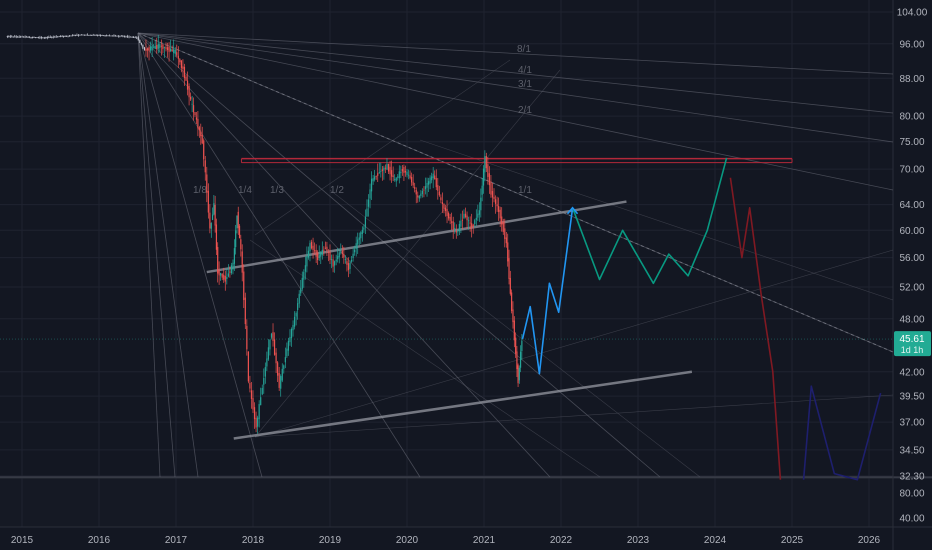  Describe the element at coordinates (574, 416) in the screenshot. I see `gann-grid-line` at that location.